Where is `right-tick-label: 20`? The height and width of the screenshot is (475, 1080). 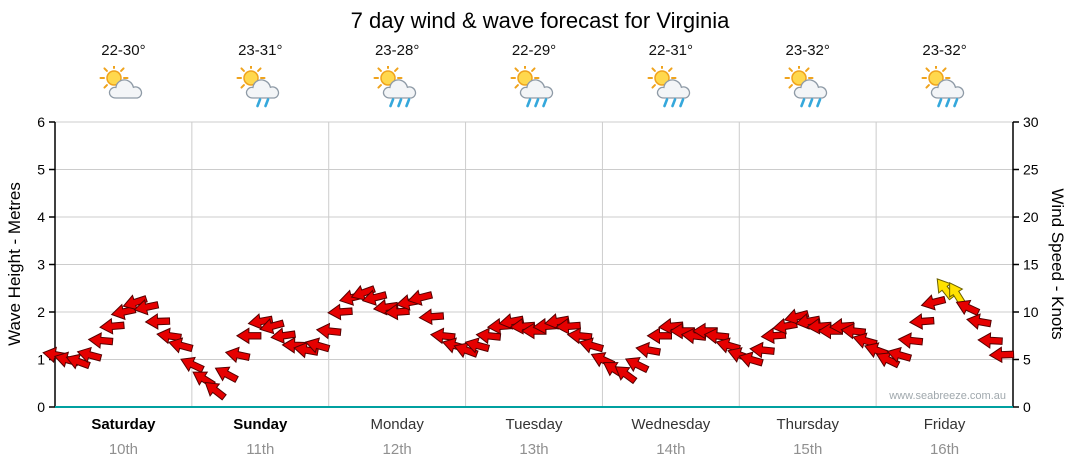
right-tick-label: 20 is located at coordinates (1031, 217).